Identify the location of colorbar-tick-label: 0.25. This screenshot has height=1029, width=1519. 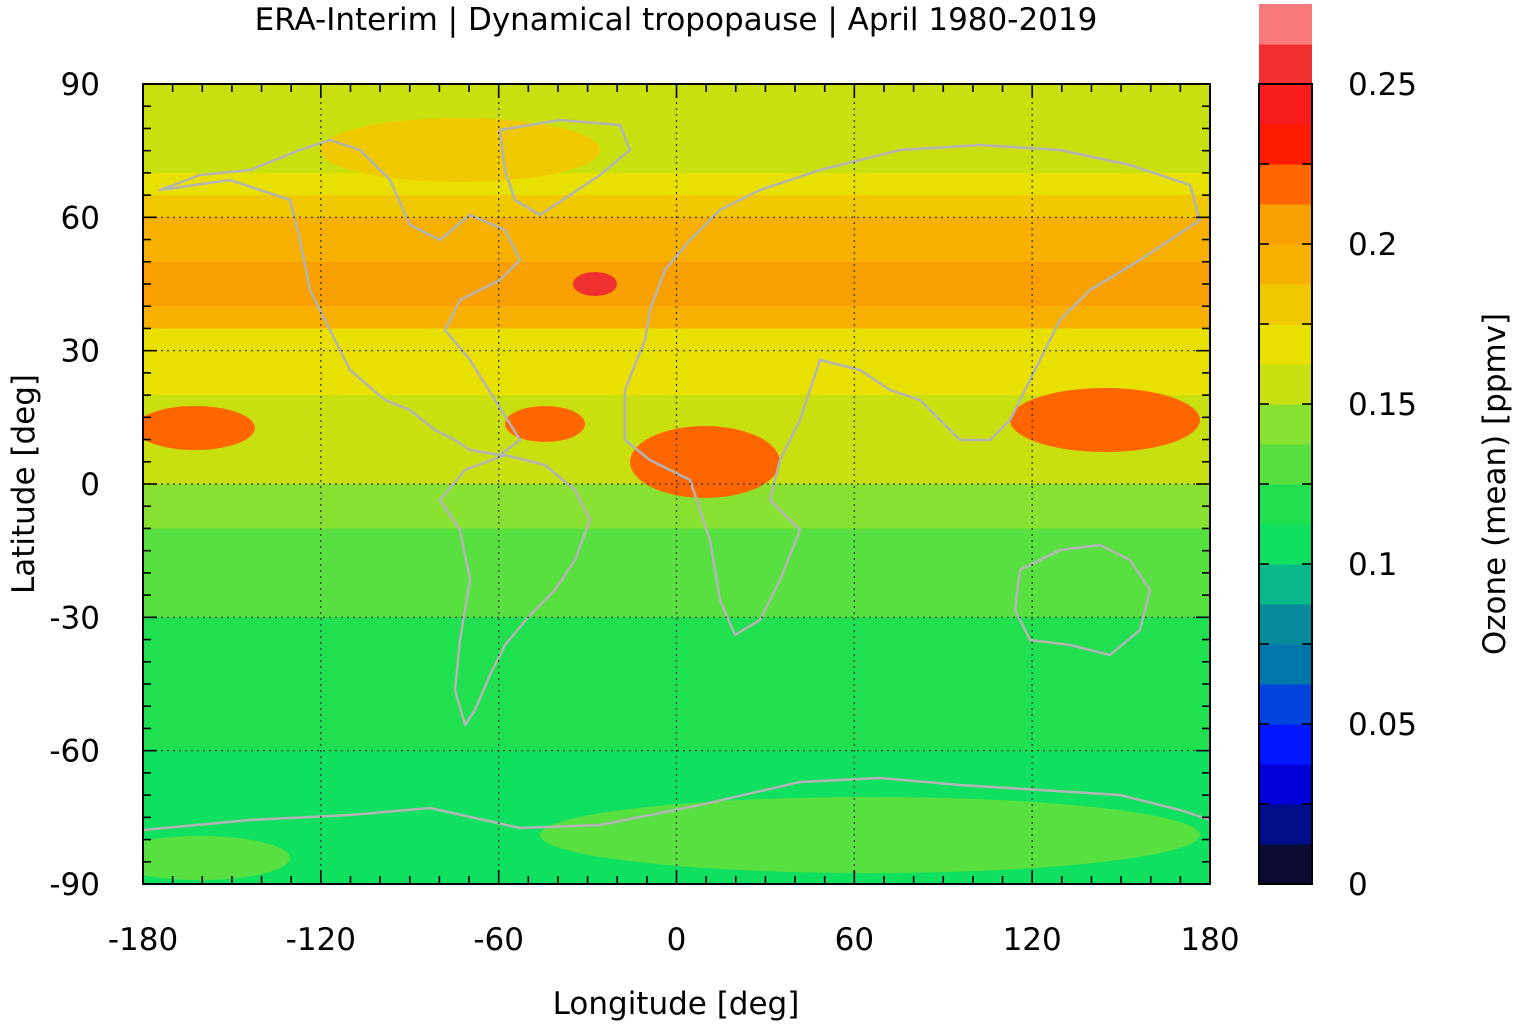
(1382, 85).